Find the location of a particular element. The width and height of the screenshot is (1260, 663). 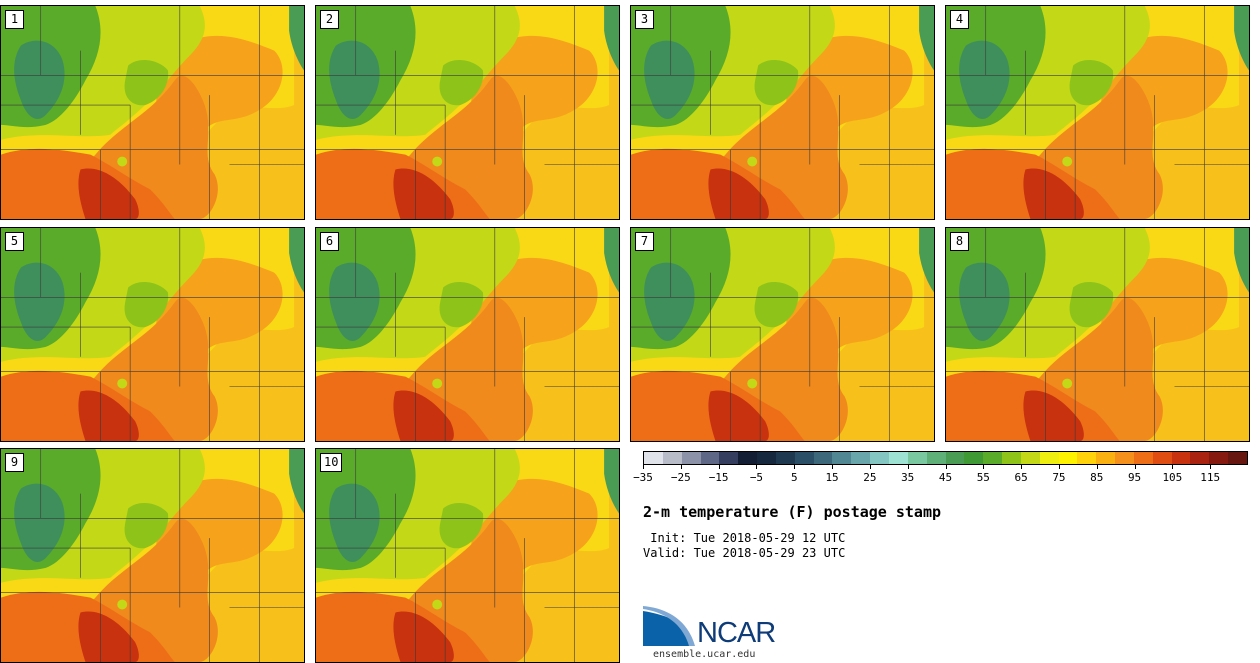

colorbar-tick-label: 55 is located at coordinates (983, 477).